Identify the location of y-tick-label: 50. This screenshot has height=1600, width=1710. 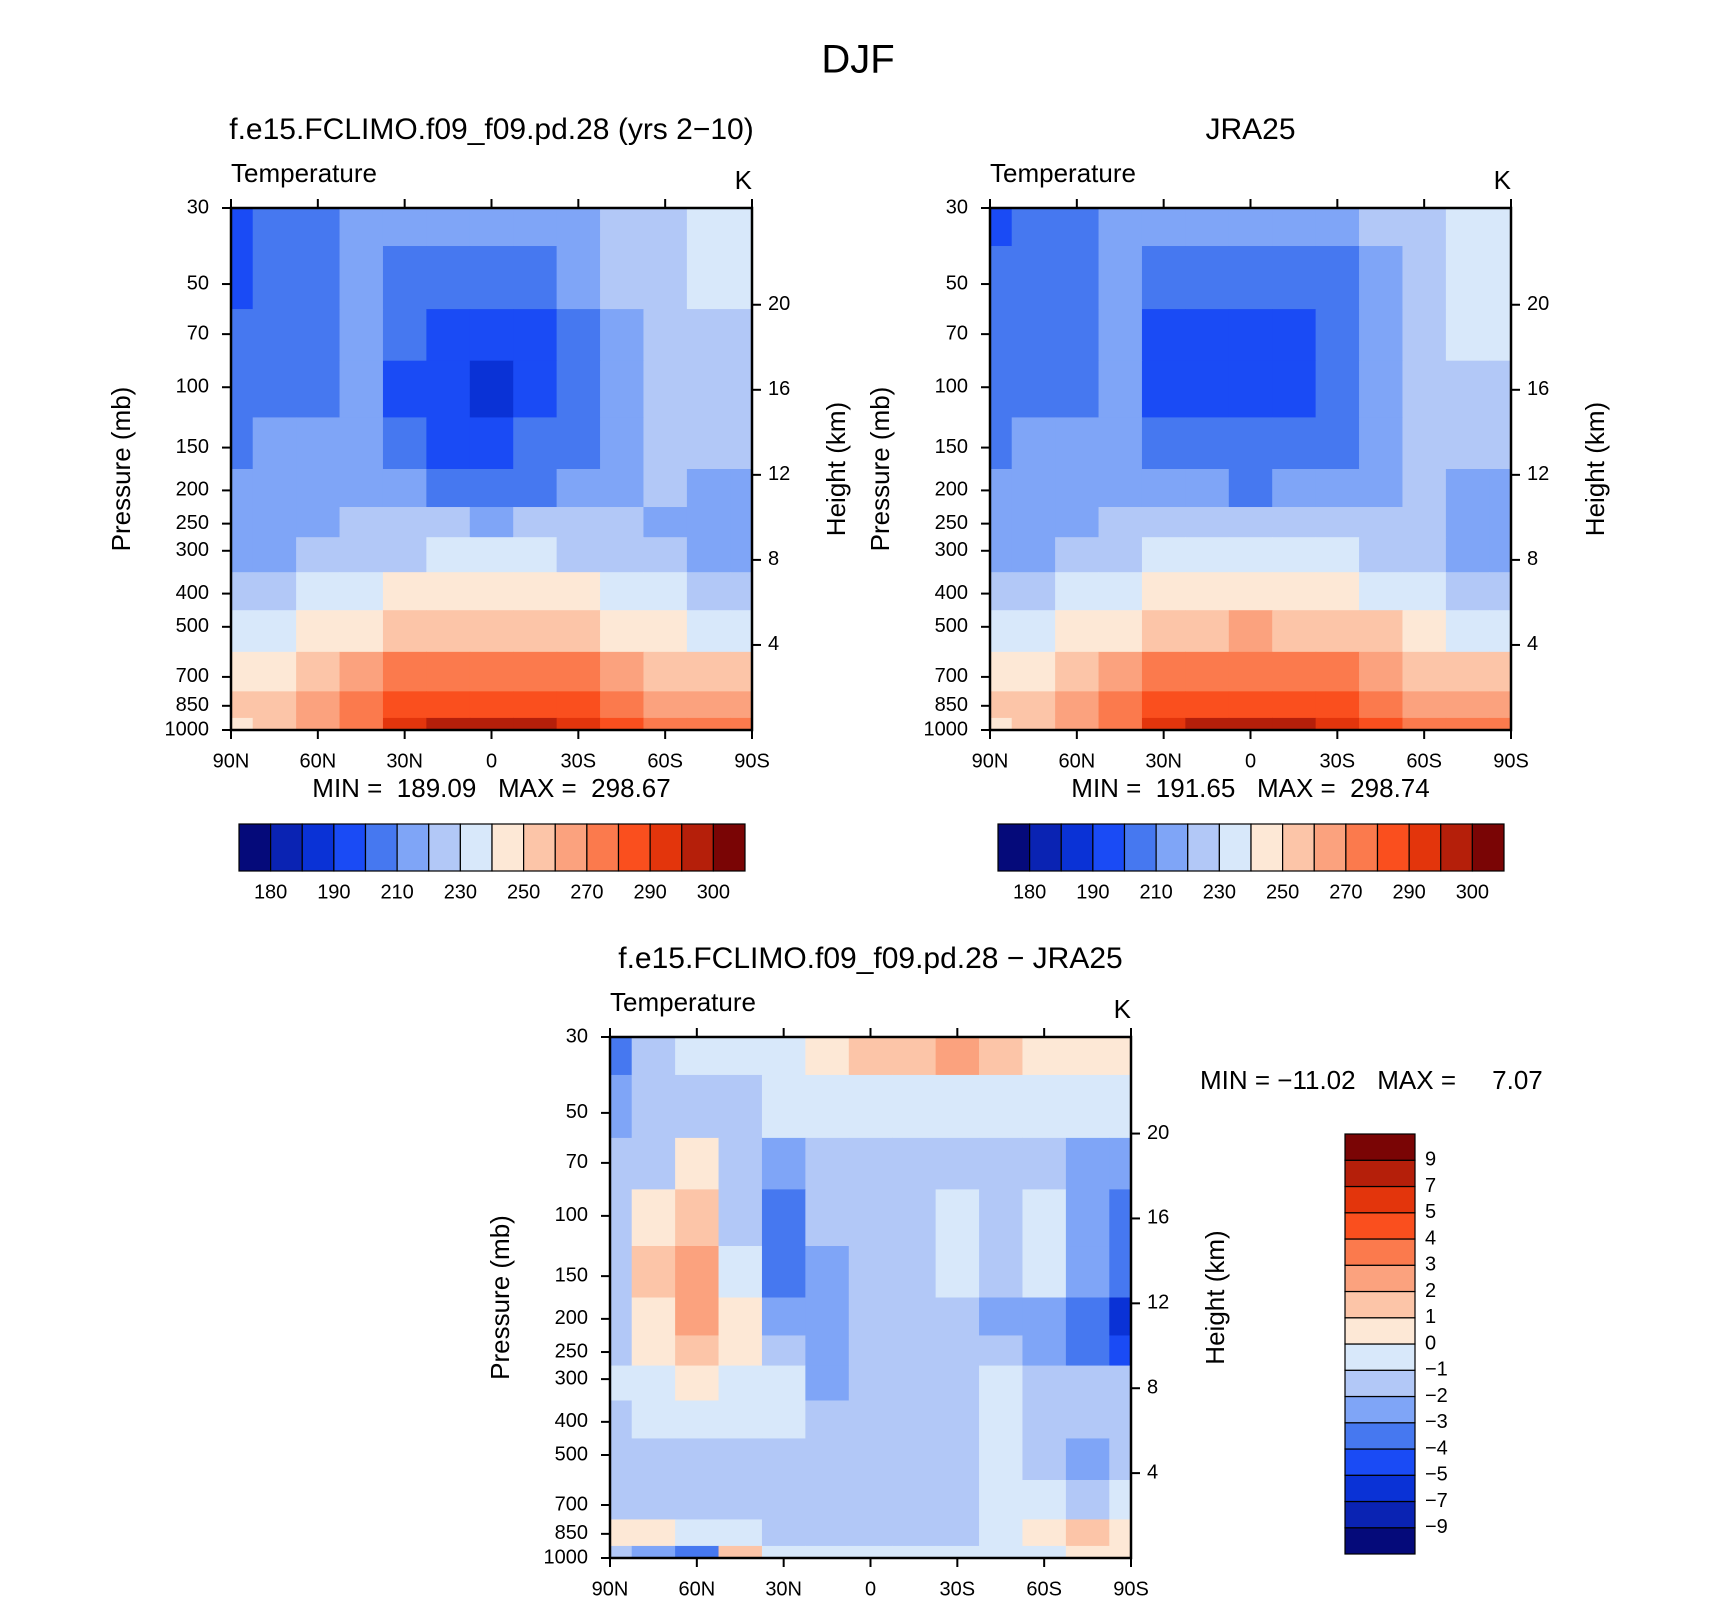
(577, 1112).